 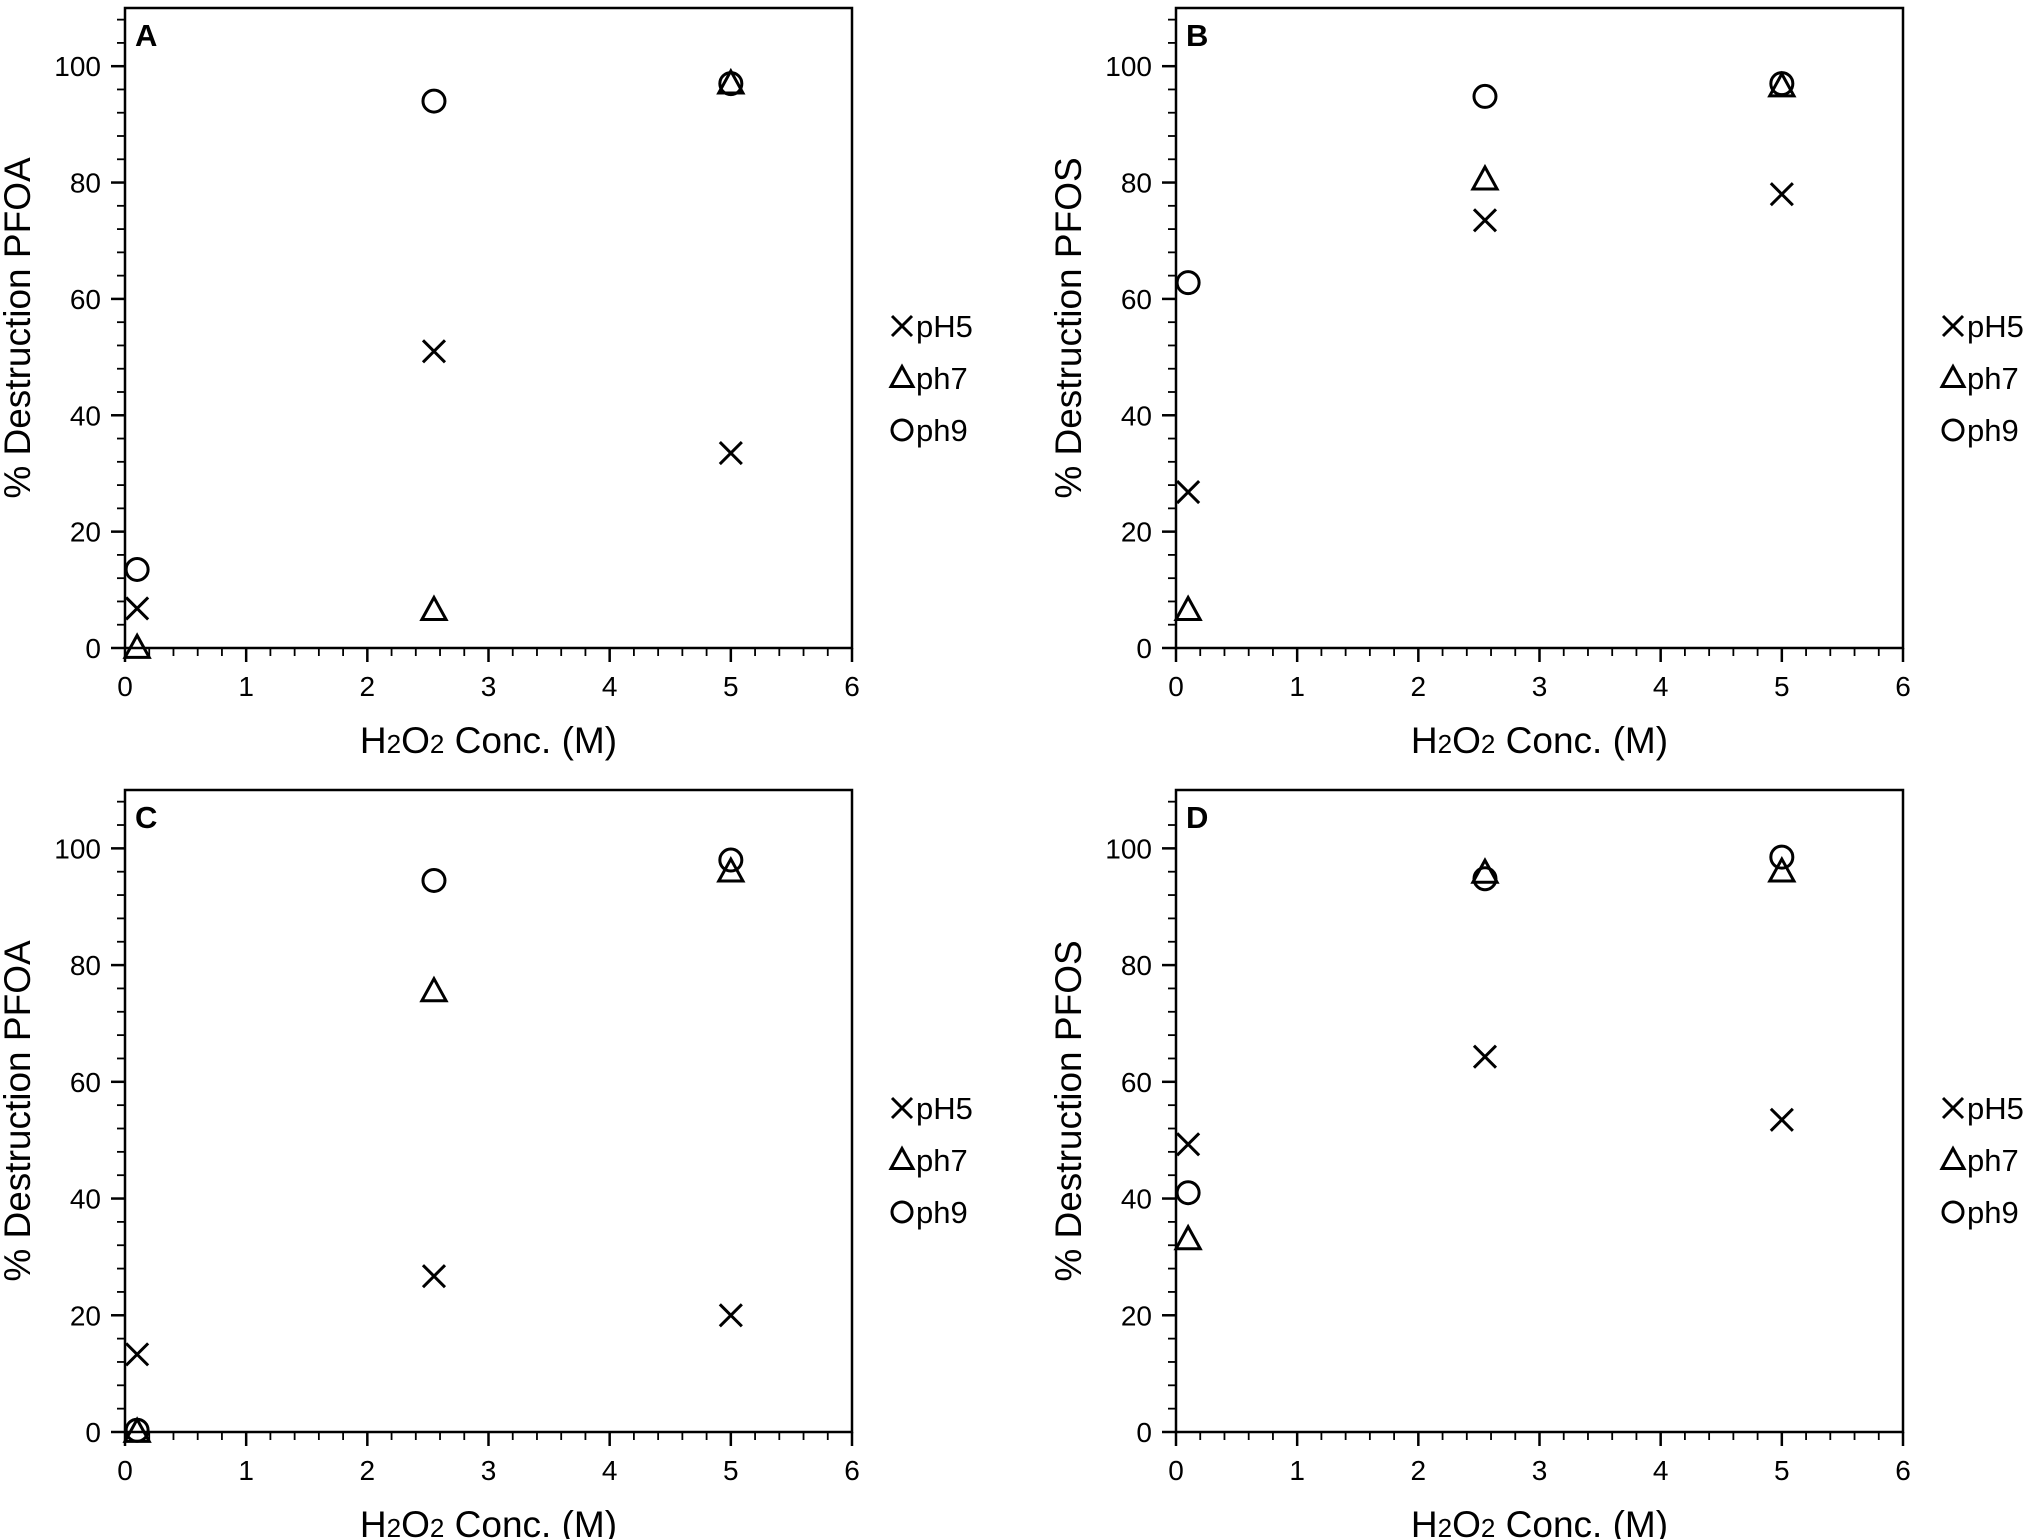 What do you see at coordinates (146, 817) in the screenshot?
I see `panel-label: C` at bounding box center [146, 817].